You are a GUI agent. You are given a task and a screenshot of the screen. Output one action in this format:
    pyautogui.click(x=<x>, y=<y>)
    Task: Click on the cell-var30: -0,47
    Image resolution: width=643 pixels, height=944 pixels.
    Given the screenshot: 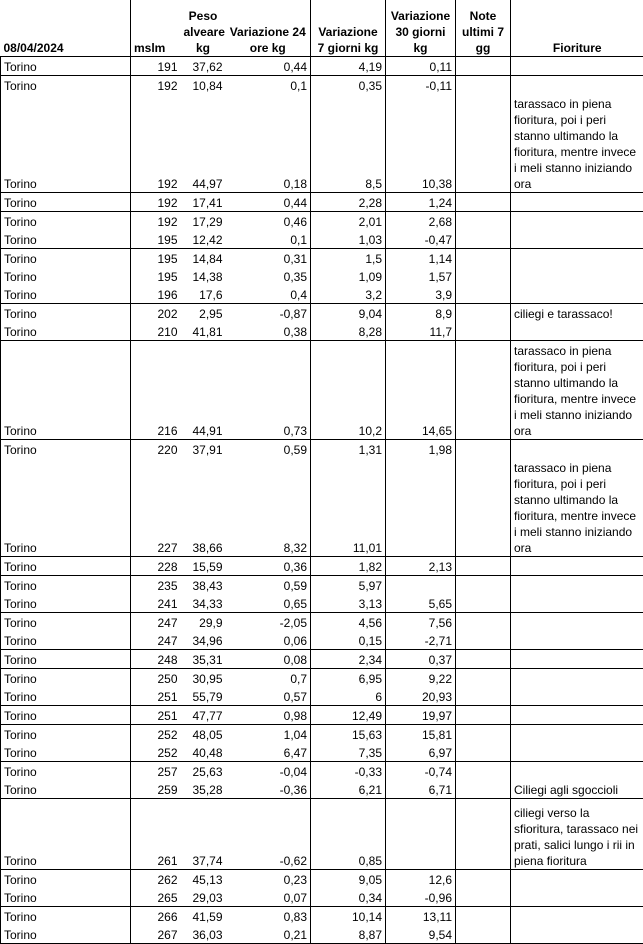 What is the action you would take?
    pyautogui.click(x=421, y=239)
    